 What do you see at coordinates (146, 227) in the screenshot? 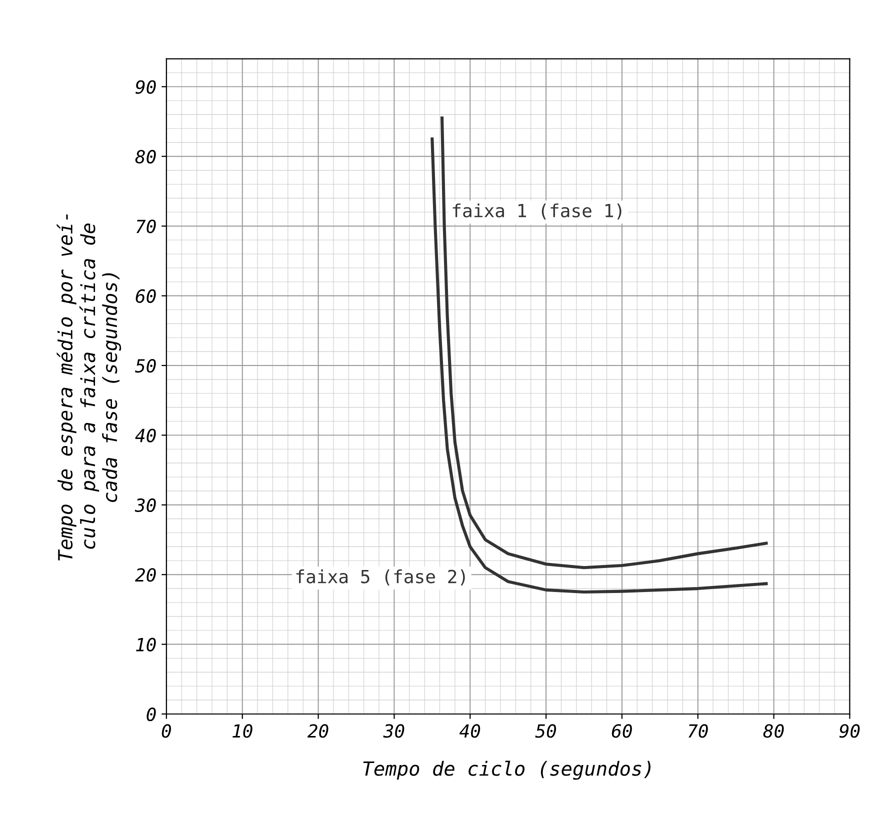
I see `y-tick-label: 70` at bounding box center [146, 227].